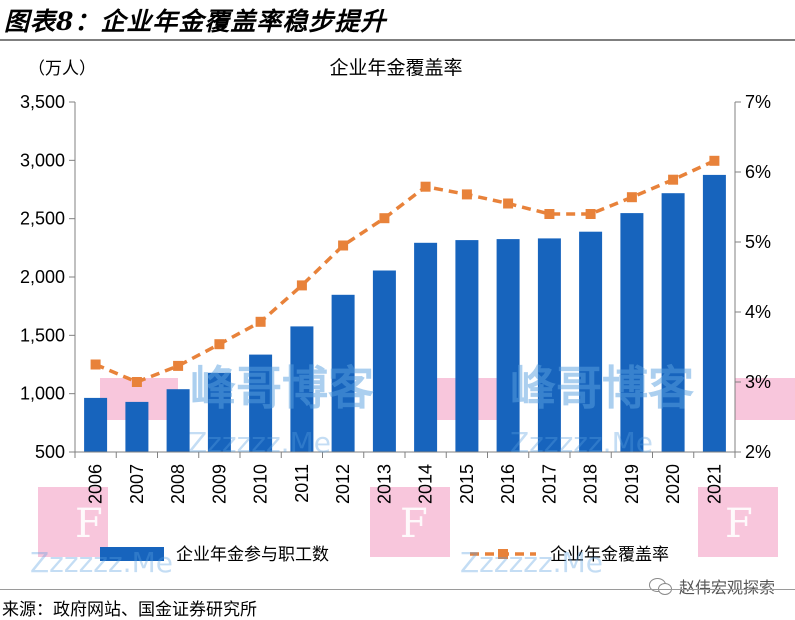  I want to click on bar-2014, so click(426, 347).